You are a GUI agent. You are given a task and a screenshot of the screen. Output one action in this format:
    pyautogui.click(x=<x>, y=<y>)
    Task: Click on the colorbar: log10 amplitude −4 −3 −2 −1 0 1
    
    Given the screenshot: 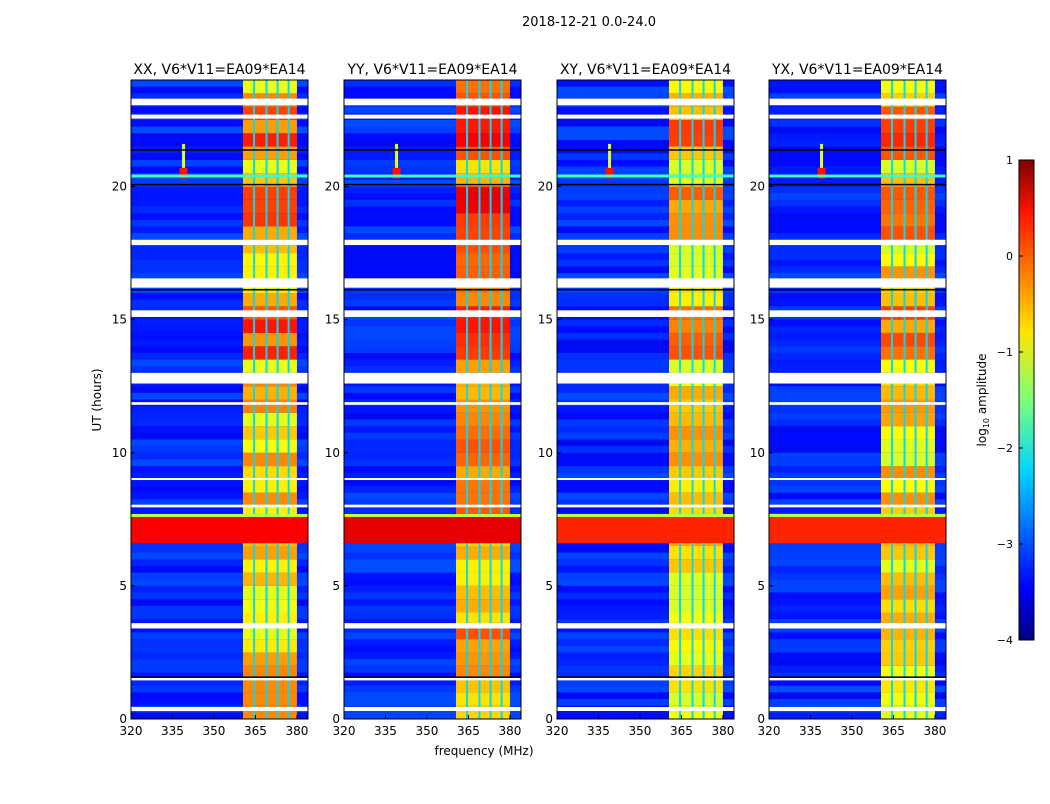 What is the action you would take?
    pyautogui.click(x=1005, y=400)
    